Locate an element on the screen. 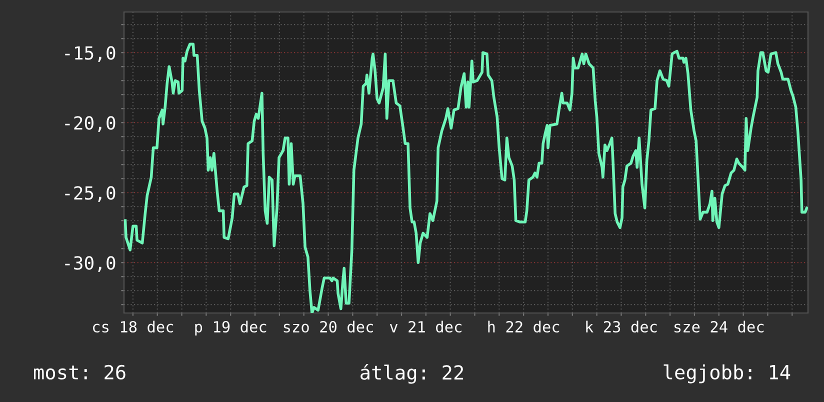 The image size is (824, 402). y-tick-label: -30,0 is located at coordinates (90, 264).